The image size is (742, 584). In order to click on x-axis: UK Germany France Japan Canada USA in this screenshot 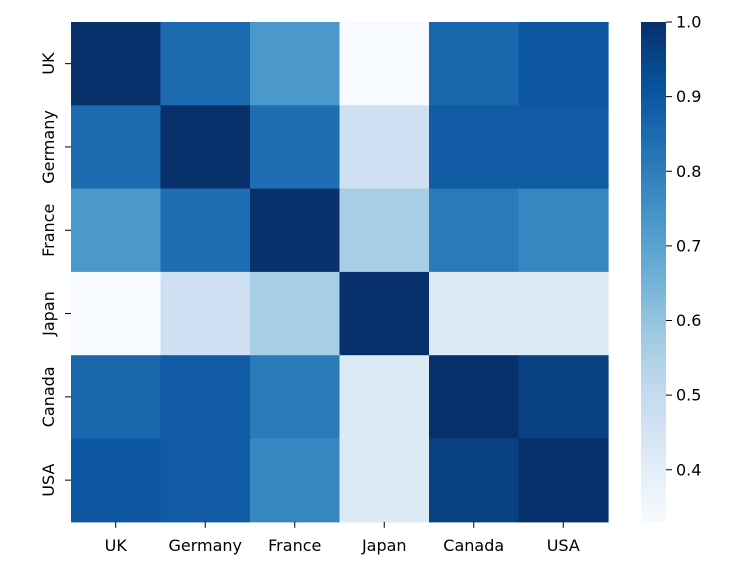, I will do `click(342, 538)`.